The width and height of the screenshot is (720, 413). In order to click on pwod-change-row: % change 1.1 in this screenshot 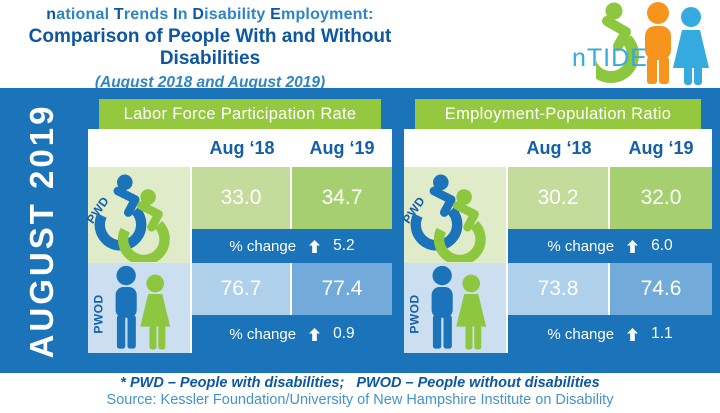, I will do `click(610, 334)`.